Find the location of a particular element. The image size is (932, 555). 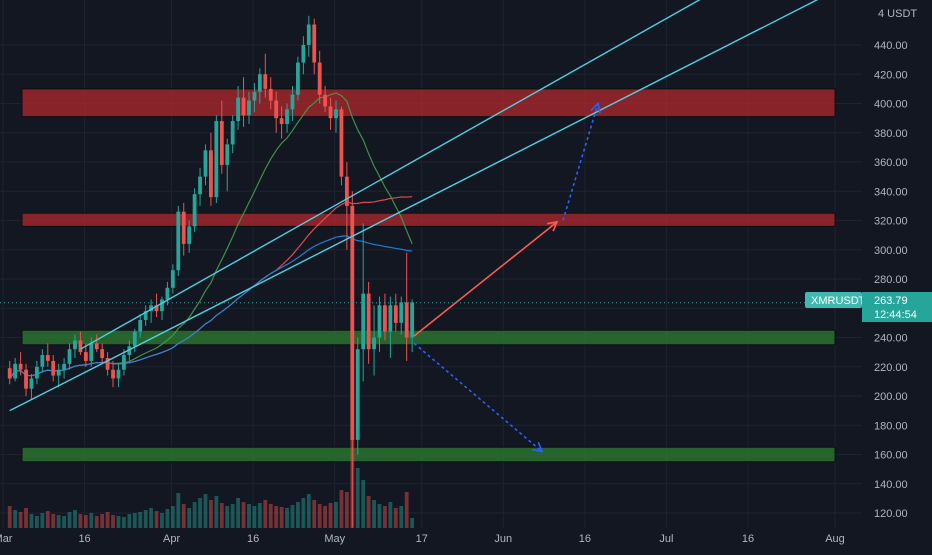

price-axis is located at coordinates (897, 275).